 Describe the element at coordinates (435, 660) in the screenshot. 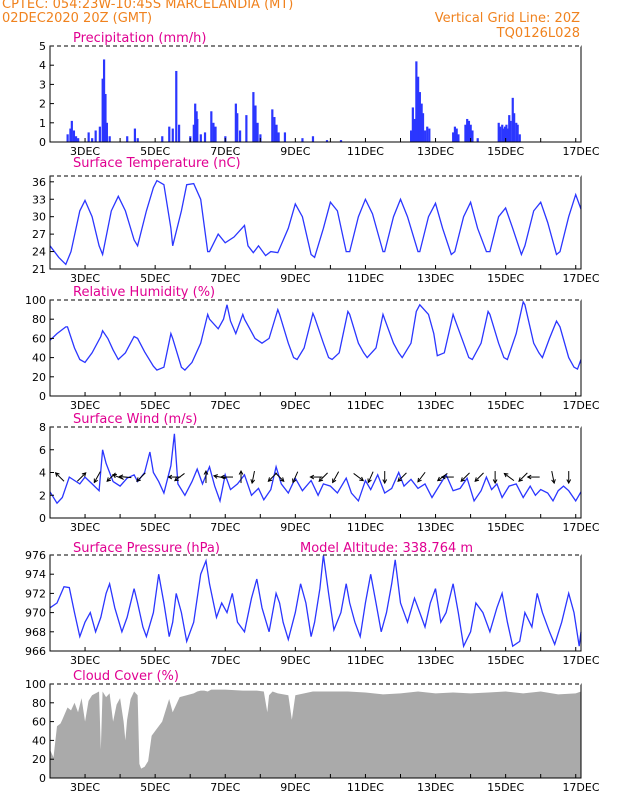

I see `x-tick-label-13dec: 13DEC` at that location.